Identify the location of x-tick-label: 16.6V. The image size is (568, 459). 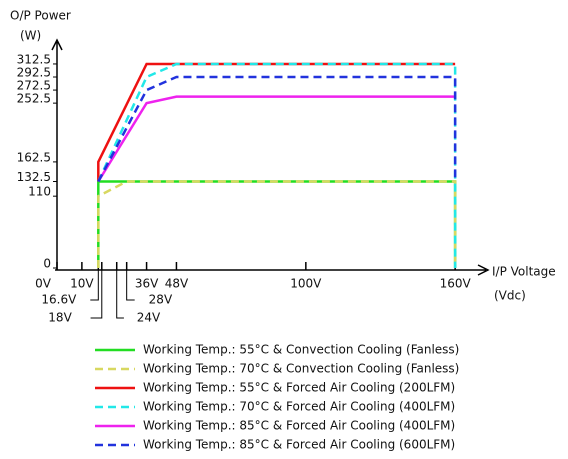
(59, 300).